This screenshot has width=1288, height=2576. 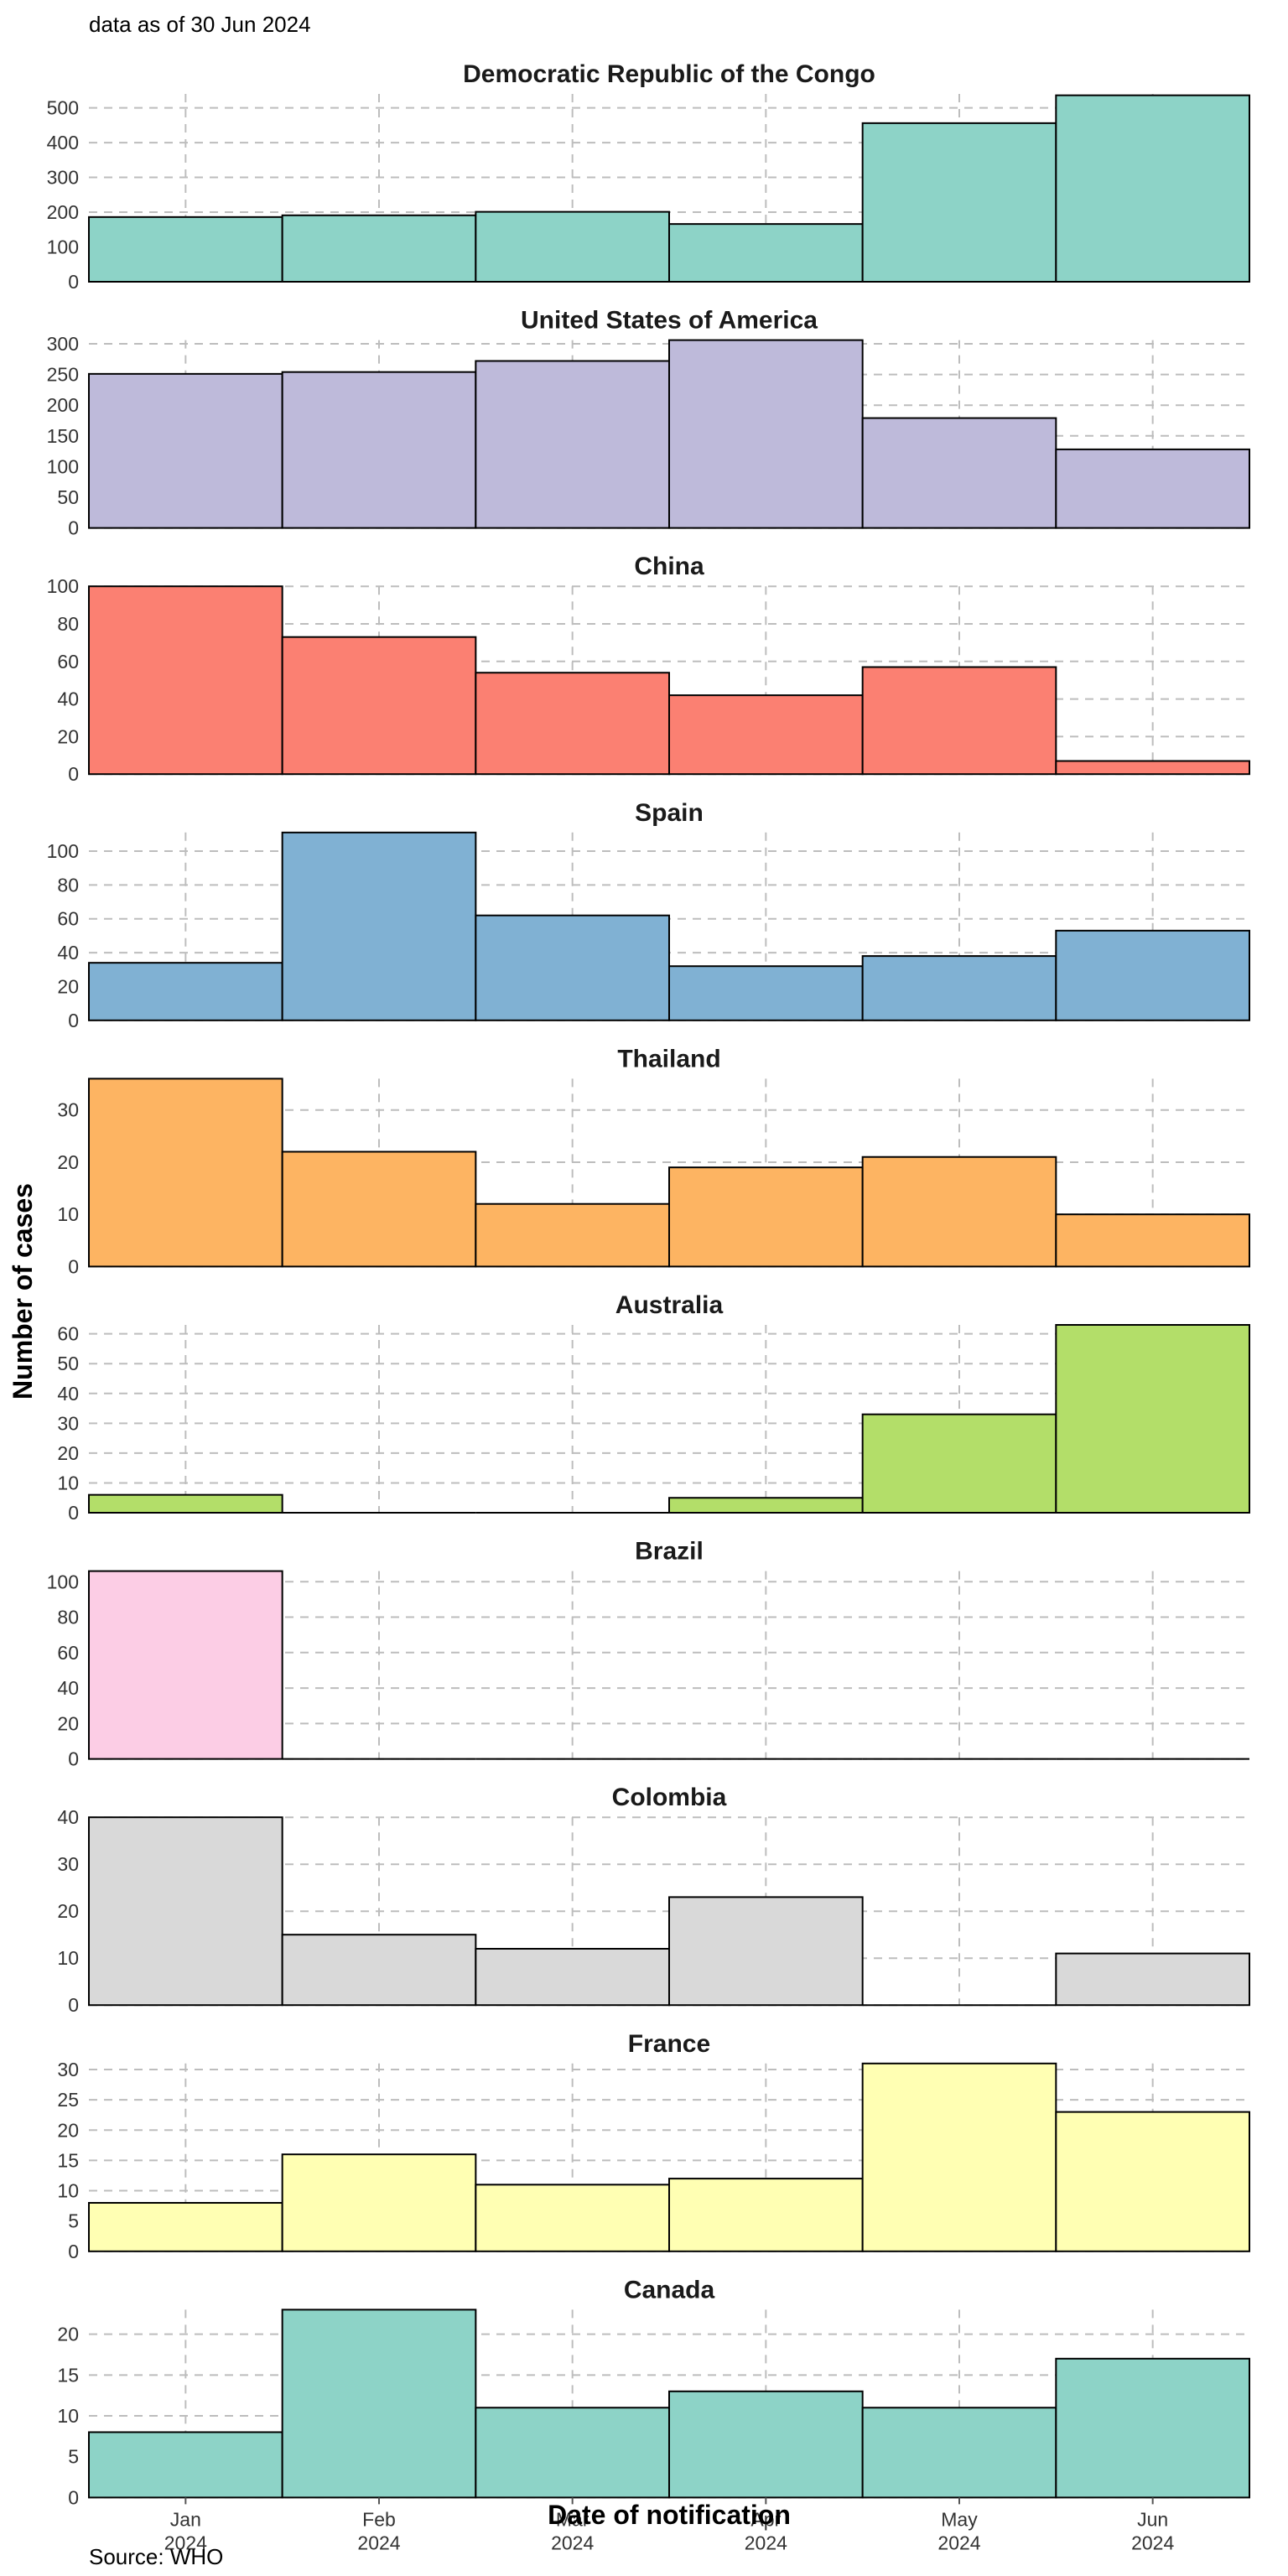 What do you see at coordinates (63, 212) in the screenshot?
I see `y-tick-label: 200` at bounding box center [63, 212].